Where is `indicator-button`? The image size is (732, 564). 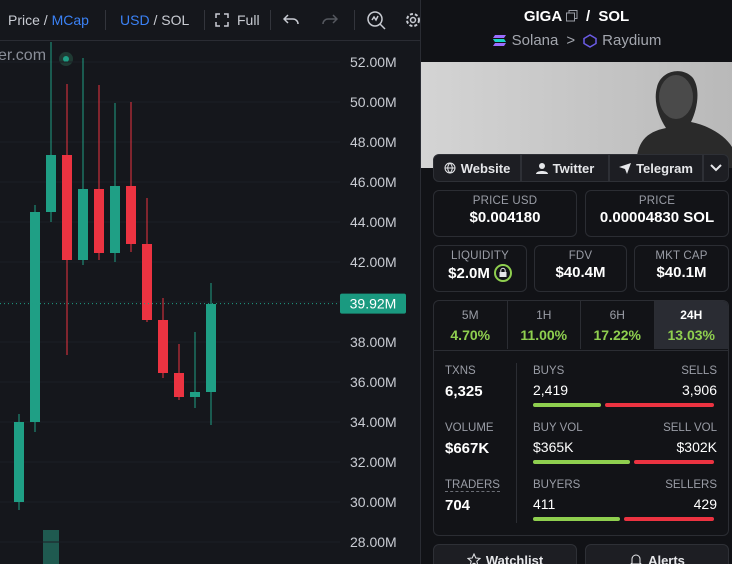 indicator-button is located at coordinates (377, 20).